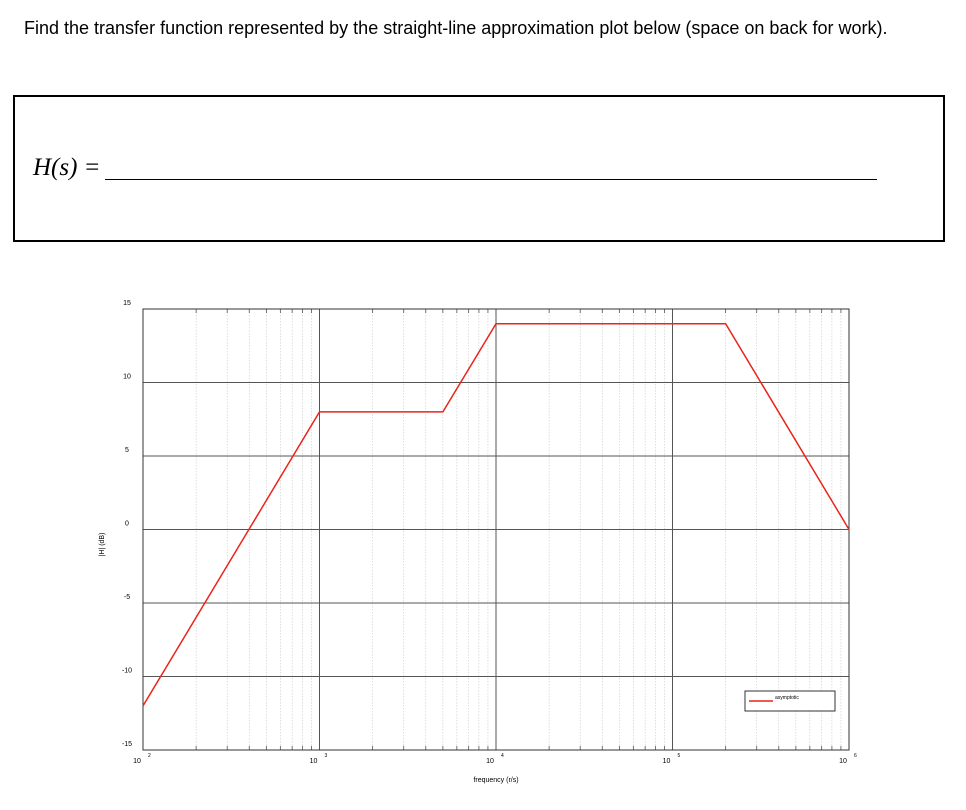  I want to click on legend-entry: asymptotic, so click(787, 698).